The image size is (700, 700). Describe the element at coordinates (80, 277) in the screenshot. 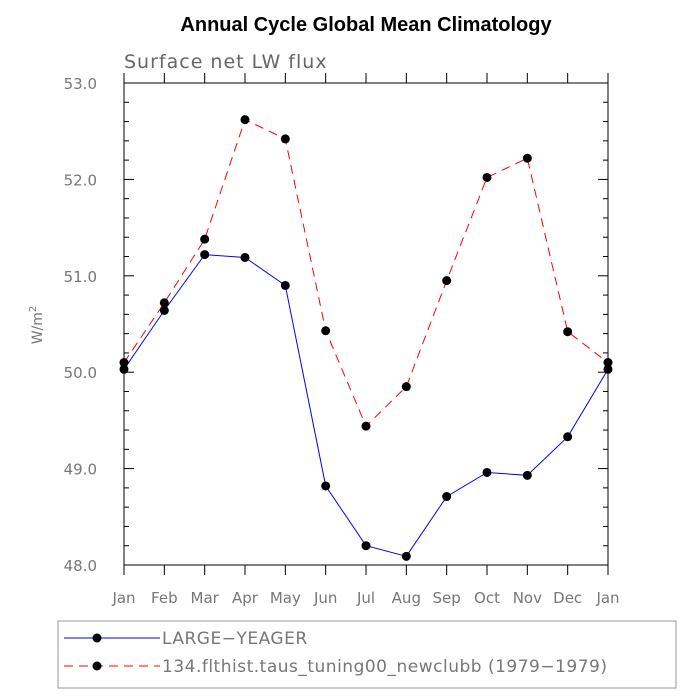

I see `y-tick-label: 51.0` at that location.